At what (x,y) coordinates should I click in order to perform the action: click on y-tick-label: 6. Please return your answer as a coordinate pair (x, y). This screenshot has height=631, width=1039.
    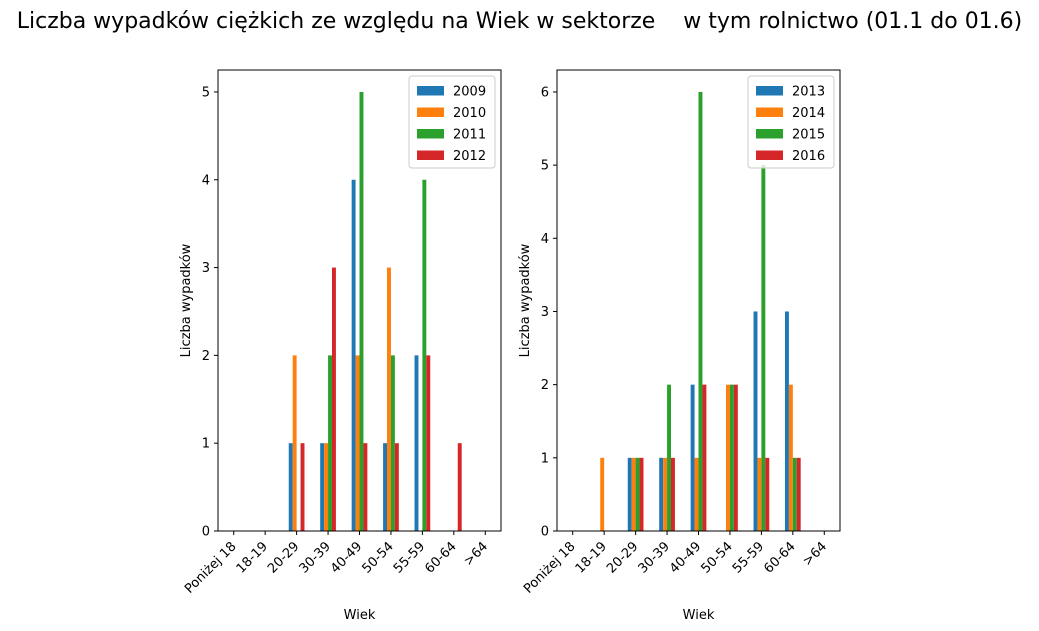
    Looking at the image, I should click on (545, 92).